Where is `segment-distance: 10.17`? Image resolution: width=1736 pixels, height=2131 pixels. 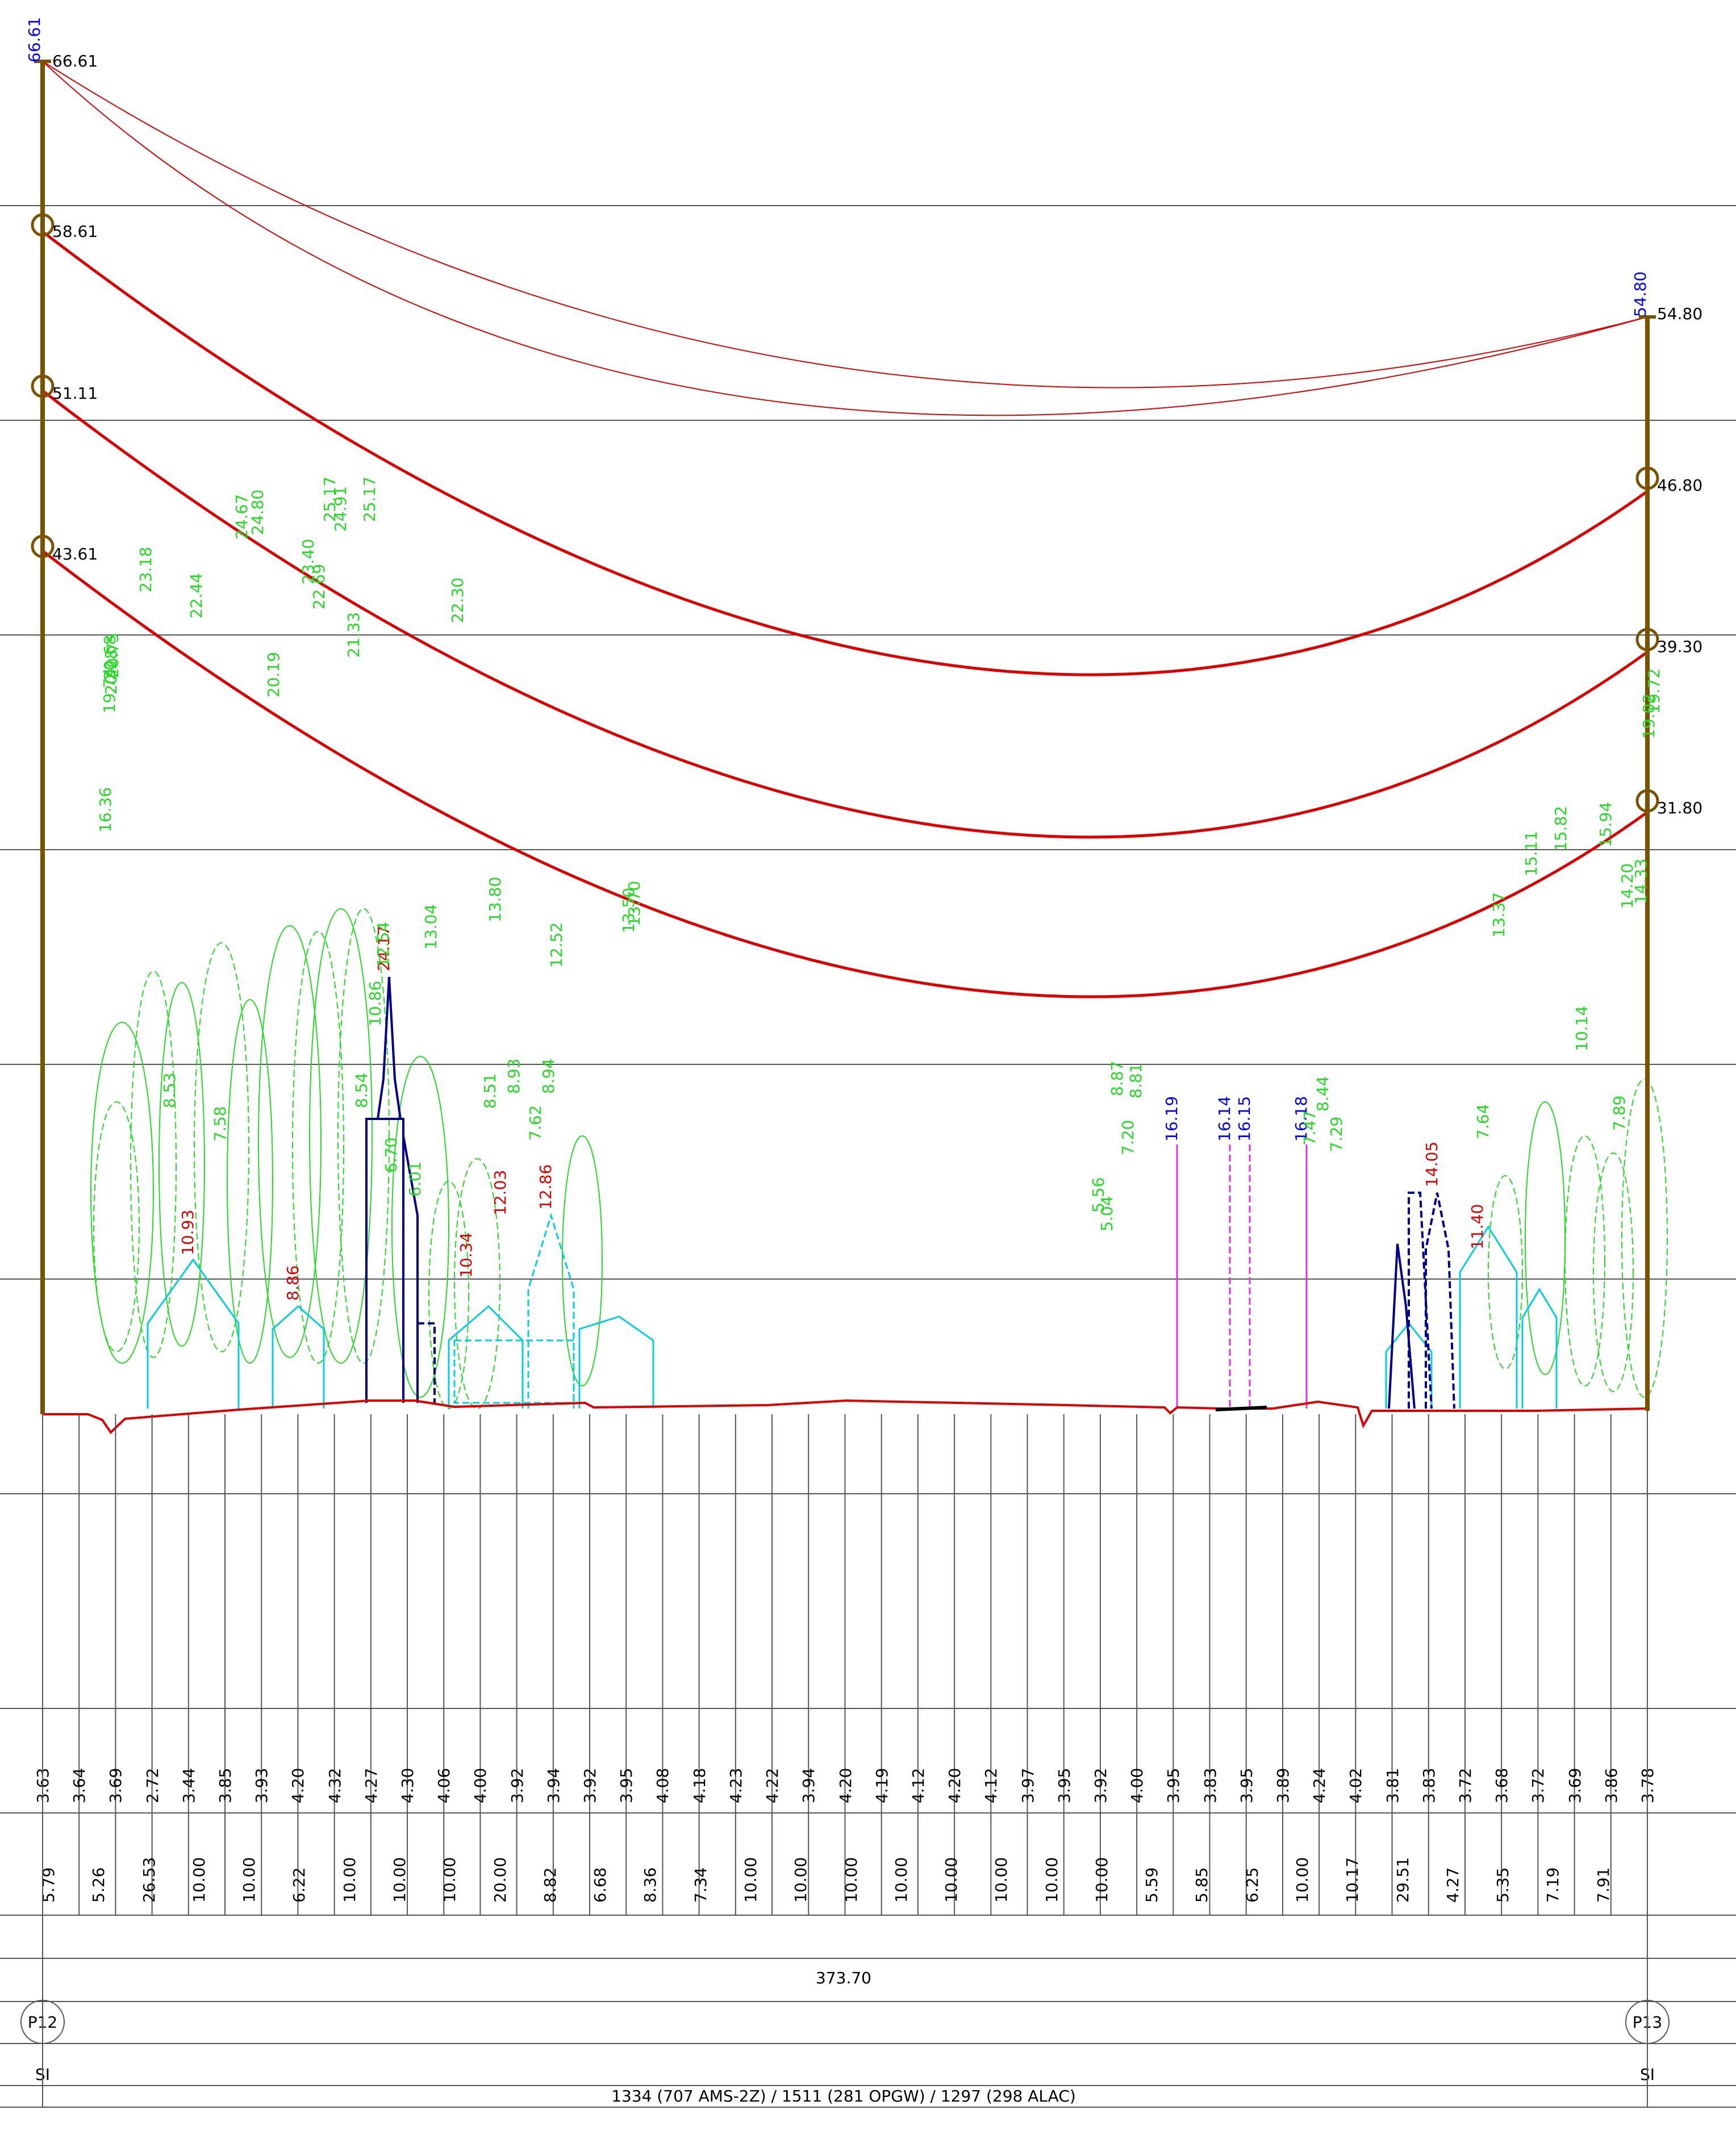
segment-distance: 10.17 is located at coordinates (1352, 1880).